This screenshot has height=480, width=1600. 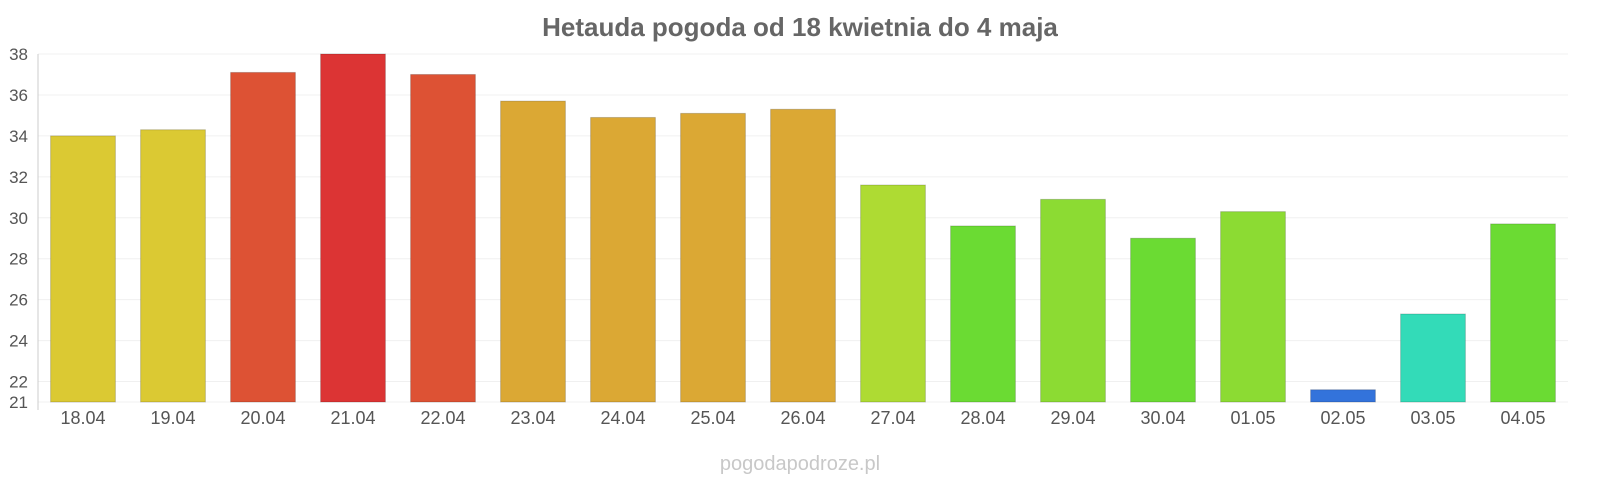 What do you see at coordinates (713, 257) in the screenshot?
I see `bar-25.04` at bounding box center [713, 257].